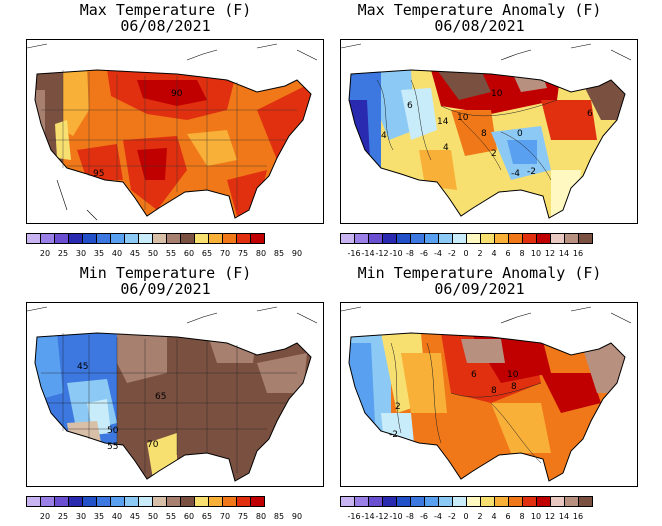 This screenshot has height=526, width=662. I want to click on panel-title: Min Temperature Anomaly (F), so click(479, 273).